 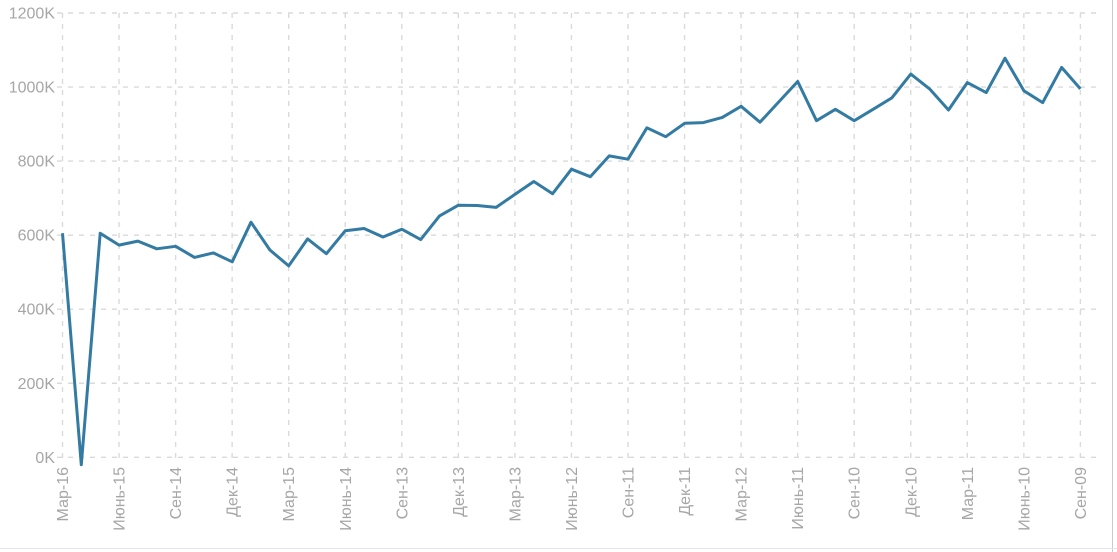 What do you see at coordinates (742, 494) in the screenshot?
I see `x-axis-label: Мар-12` at bounding box center [742, 494].